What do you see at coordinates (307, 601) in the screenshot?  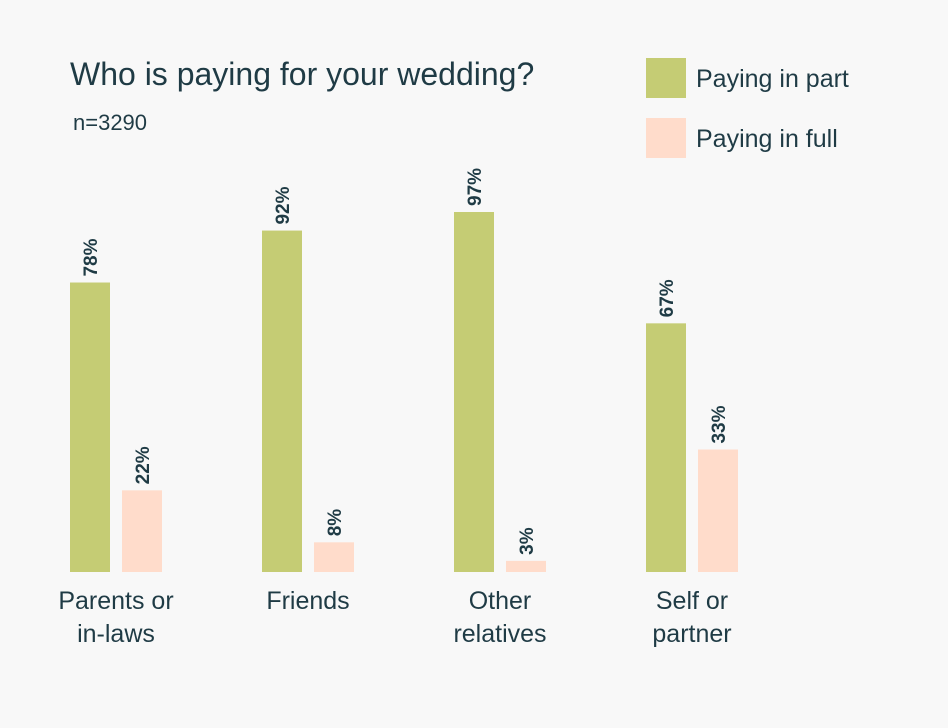 I see `category-label-1-line-0: Friends` at bounding box center [307, 601].